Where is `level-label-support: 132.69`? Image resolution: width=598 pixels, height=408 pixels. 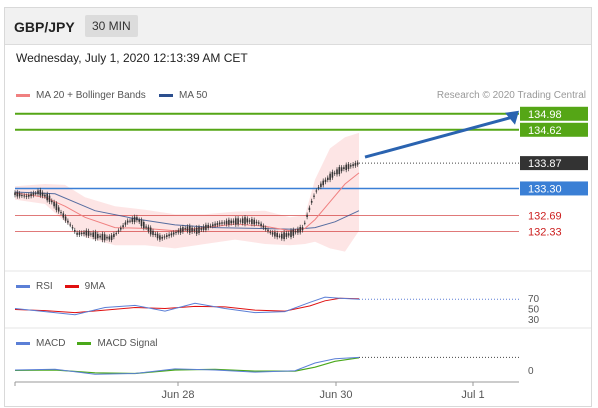
level-label-support: 132.69 is located at coordinates (545, 217).